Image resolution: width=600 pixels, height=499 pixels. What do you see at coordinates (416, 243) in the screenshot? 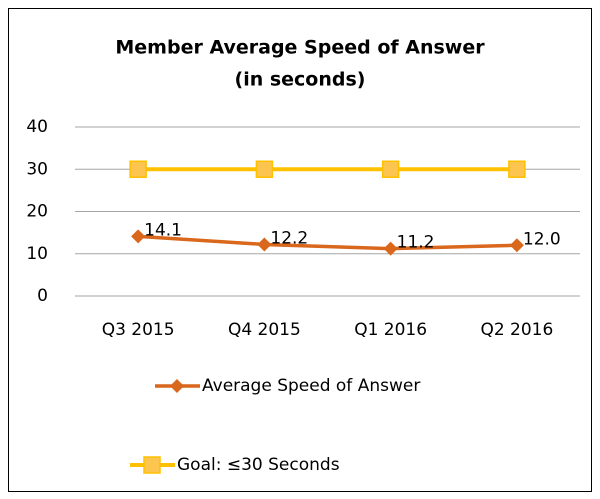
I see `data-label: 11.2` at bounding box center [416, 243].